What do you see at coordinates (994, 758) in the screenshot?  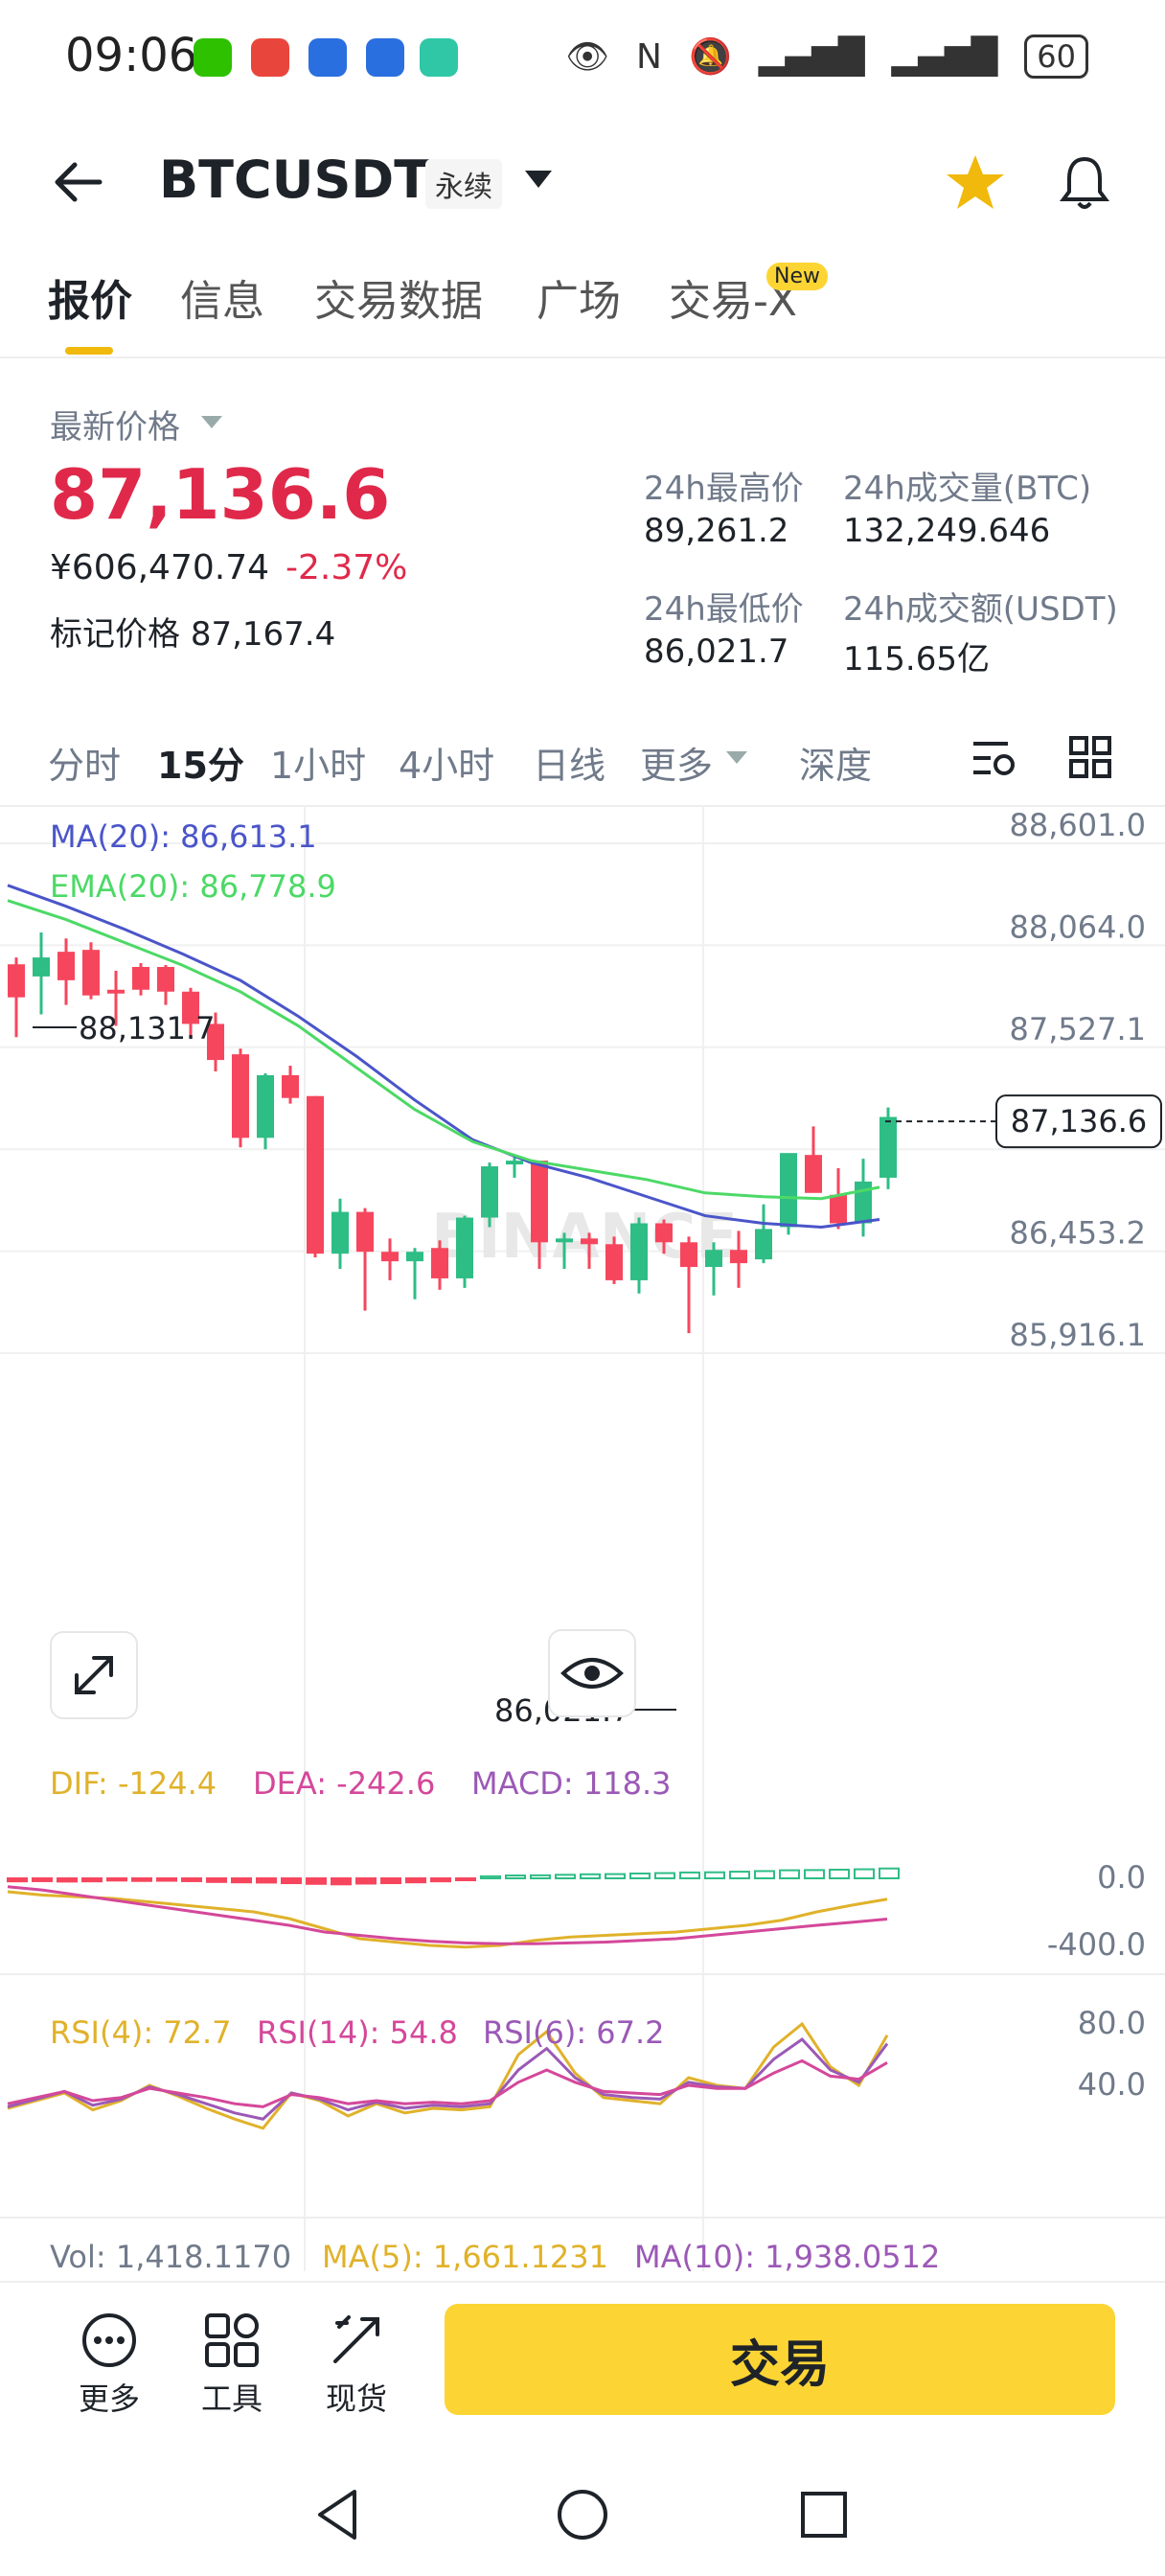 I see `indicator-settings-icon` at bounding box center [994, 758].